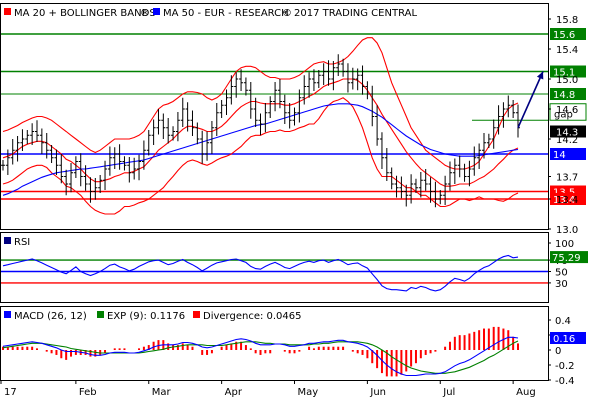  I want to click on month-label-2: Mar, so click(162, 392).